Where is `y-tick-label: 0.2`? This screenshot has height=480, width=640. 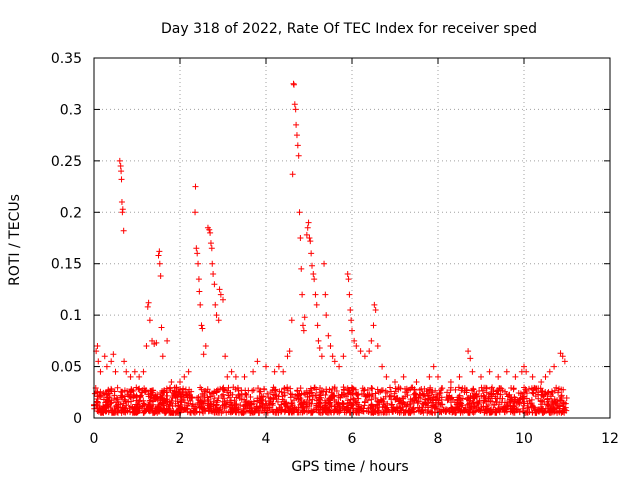 y-tick-label: 0.2 is located at coordinates (71, 213).